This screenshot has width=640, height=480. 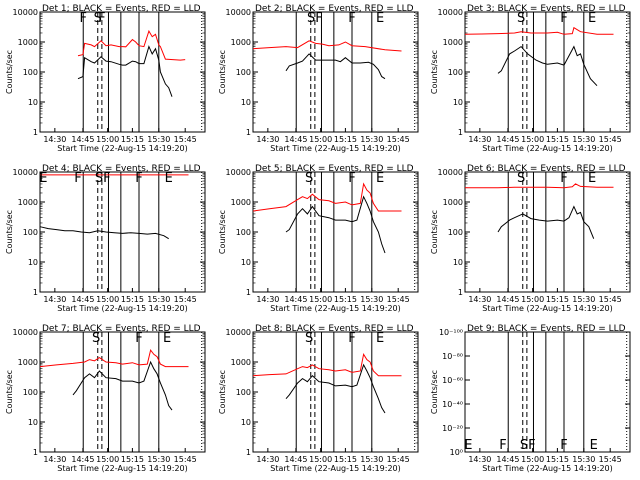 I want to click on panel-title: Det 8; BLACK = Events, RED = LLD, so click(x=334, y=329).